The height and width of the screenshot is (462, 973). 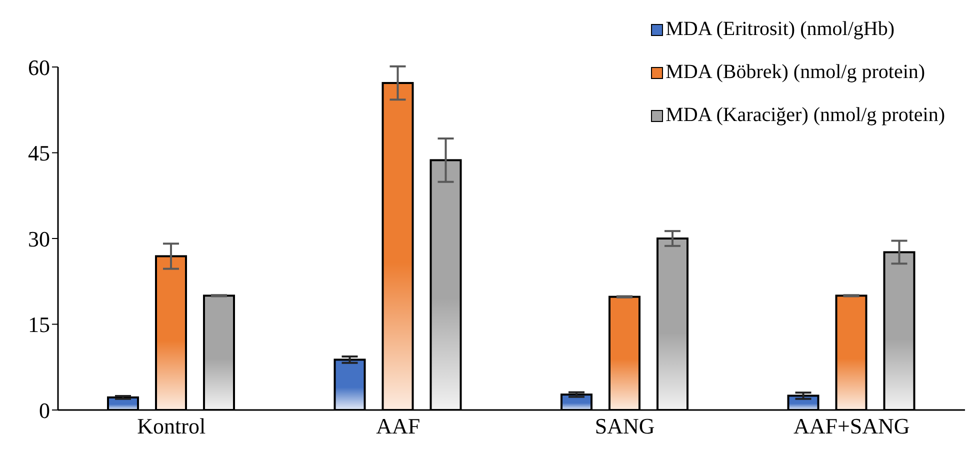 What do you see at coordinates (171, 426) in the screenshot?
I see `x-tick-label: Kontrol` at bounding box center [171, 426].